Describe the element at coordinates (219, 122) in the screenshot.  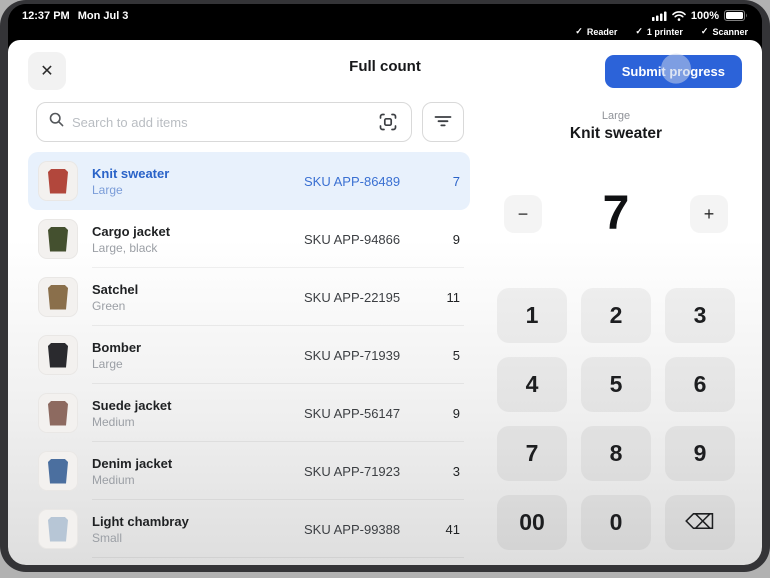
I see `search-input` at that location.